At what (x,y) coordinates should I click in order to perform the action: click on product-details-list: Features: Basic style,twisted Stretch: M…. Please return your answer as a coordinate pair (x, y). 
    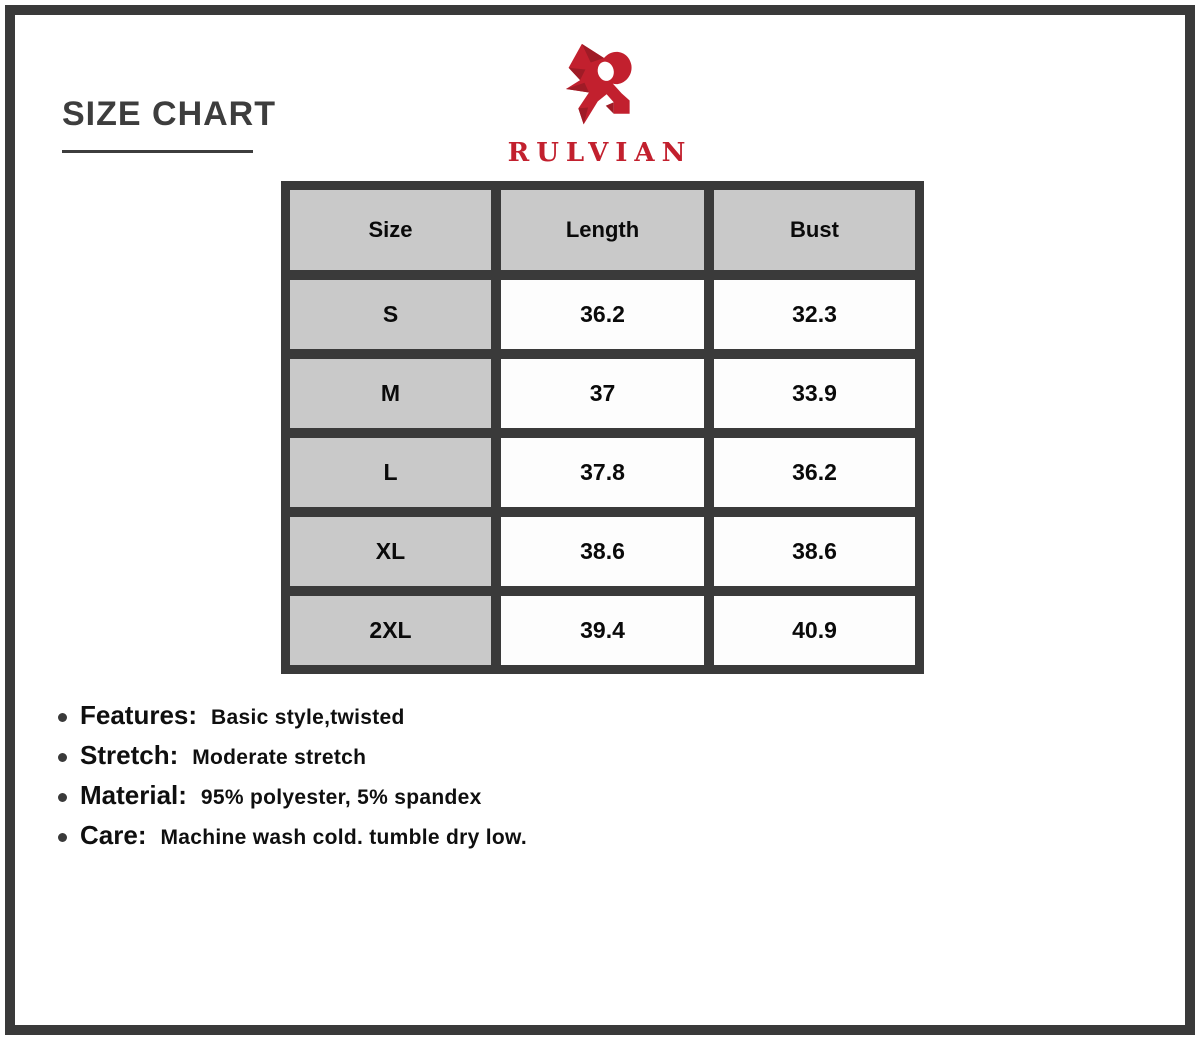
    Looking at the image, I should click on (292, 780).